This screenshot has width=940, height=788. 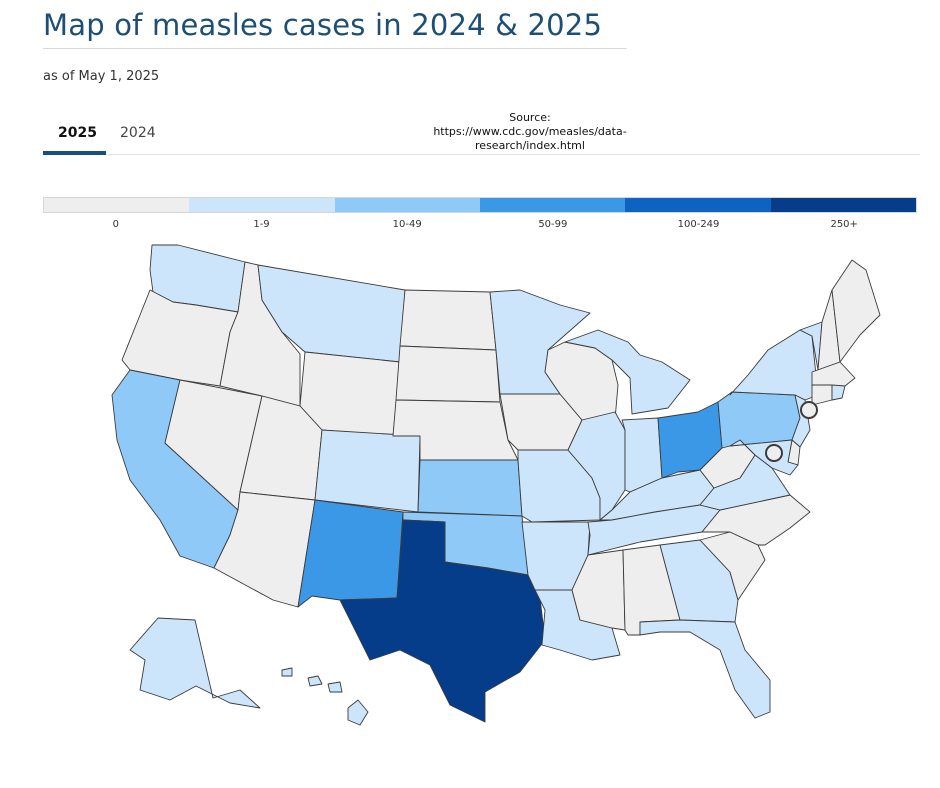 I want to click on legend-bar, so click(x=480, y=205).